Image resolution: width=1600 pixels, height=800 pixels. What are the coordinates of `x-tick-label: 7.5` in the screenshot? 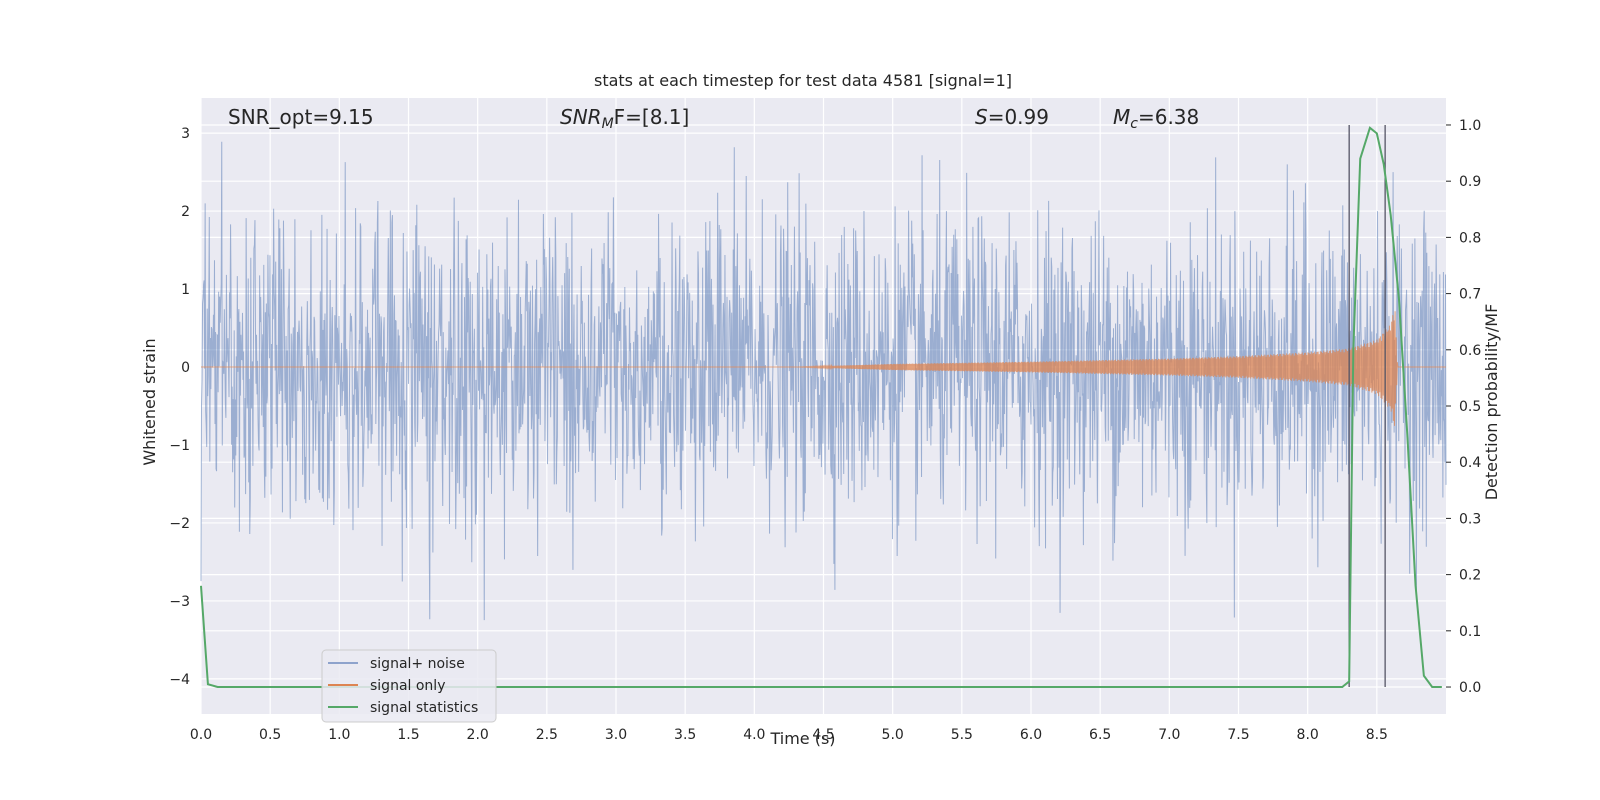 It's located at (1238, 735).